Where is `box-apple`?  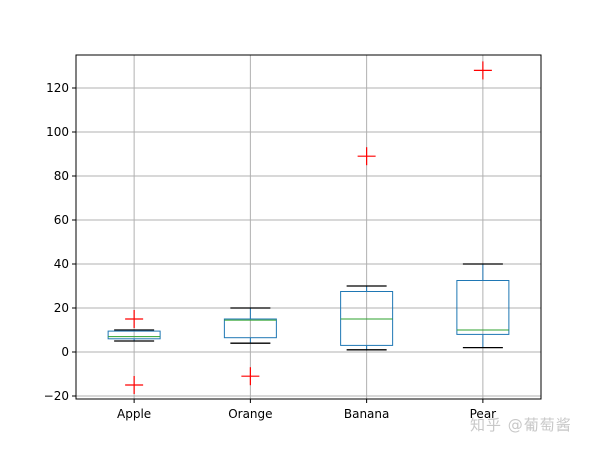 box-apple is located at coordinates (134, 352).